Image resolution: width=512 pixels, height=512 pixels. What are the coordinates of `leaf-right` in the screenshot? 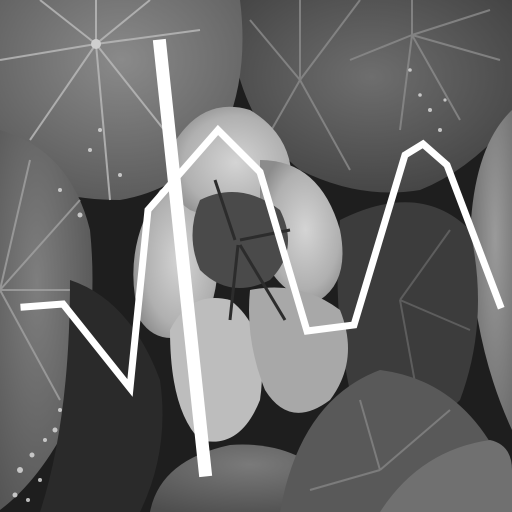 It's located at (491, 270).